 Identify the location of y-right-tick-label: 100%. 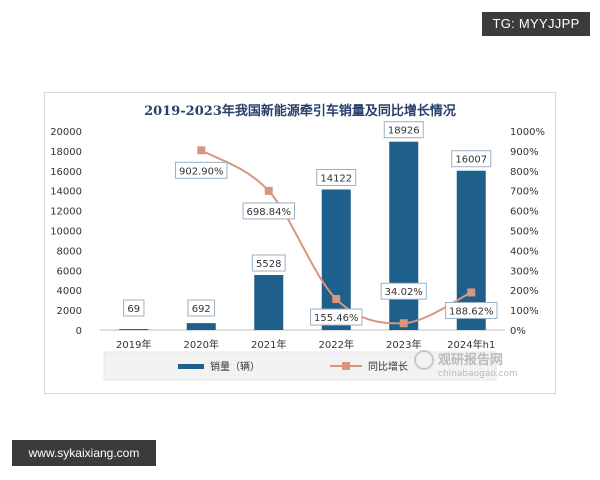
(524, 311).